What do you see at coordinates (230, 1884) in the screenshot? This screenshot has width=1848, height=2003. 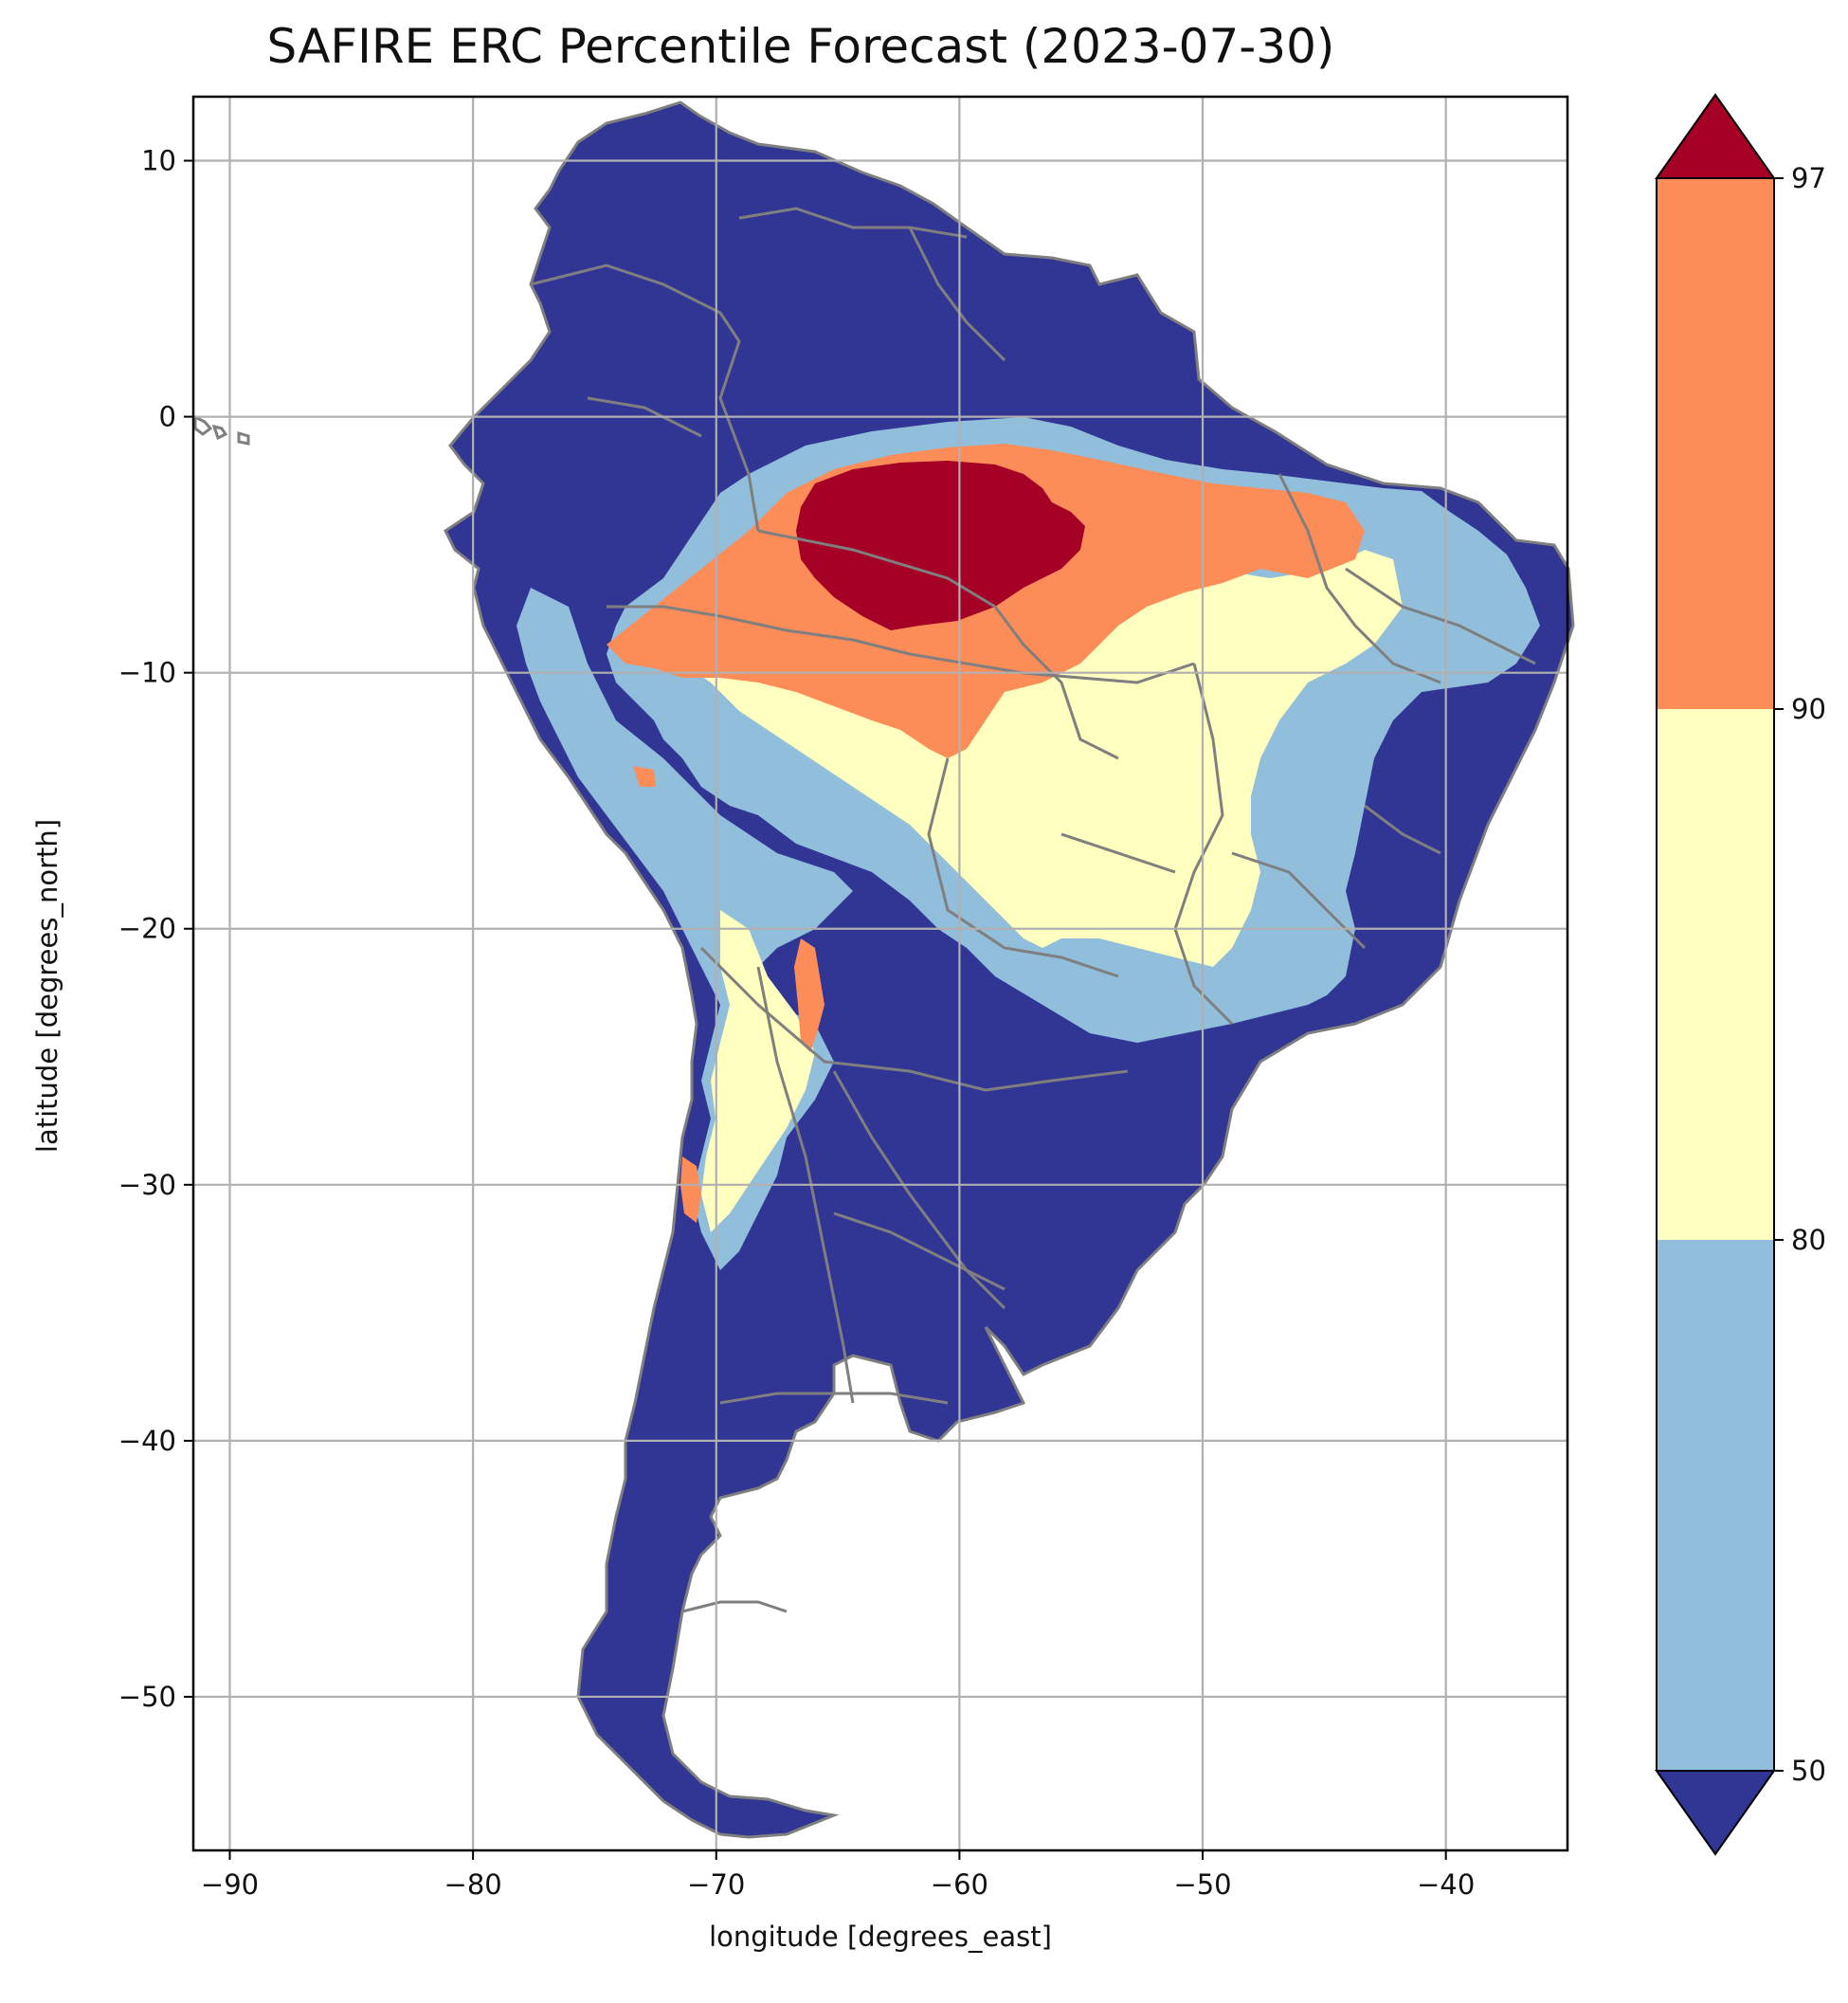 I see `x-tick-label: −90` at bounding box center [230, 1884].